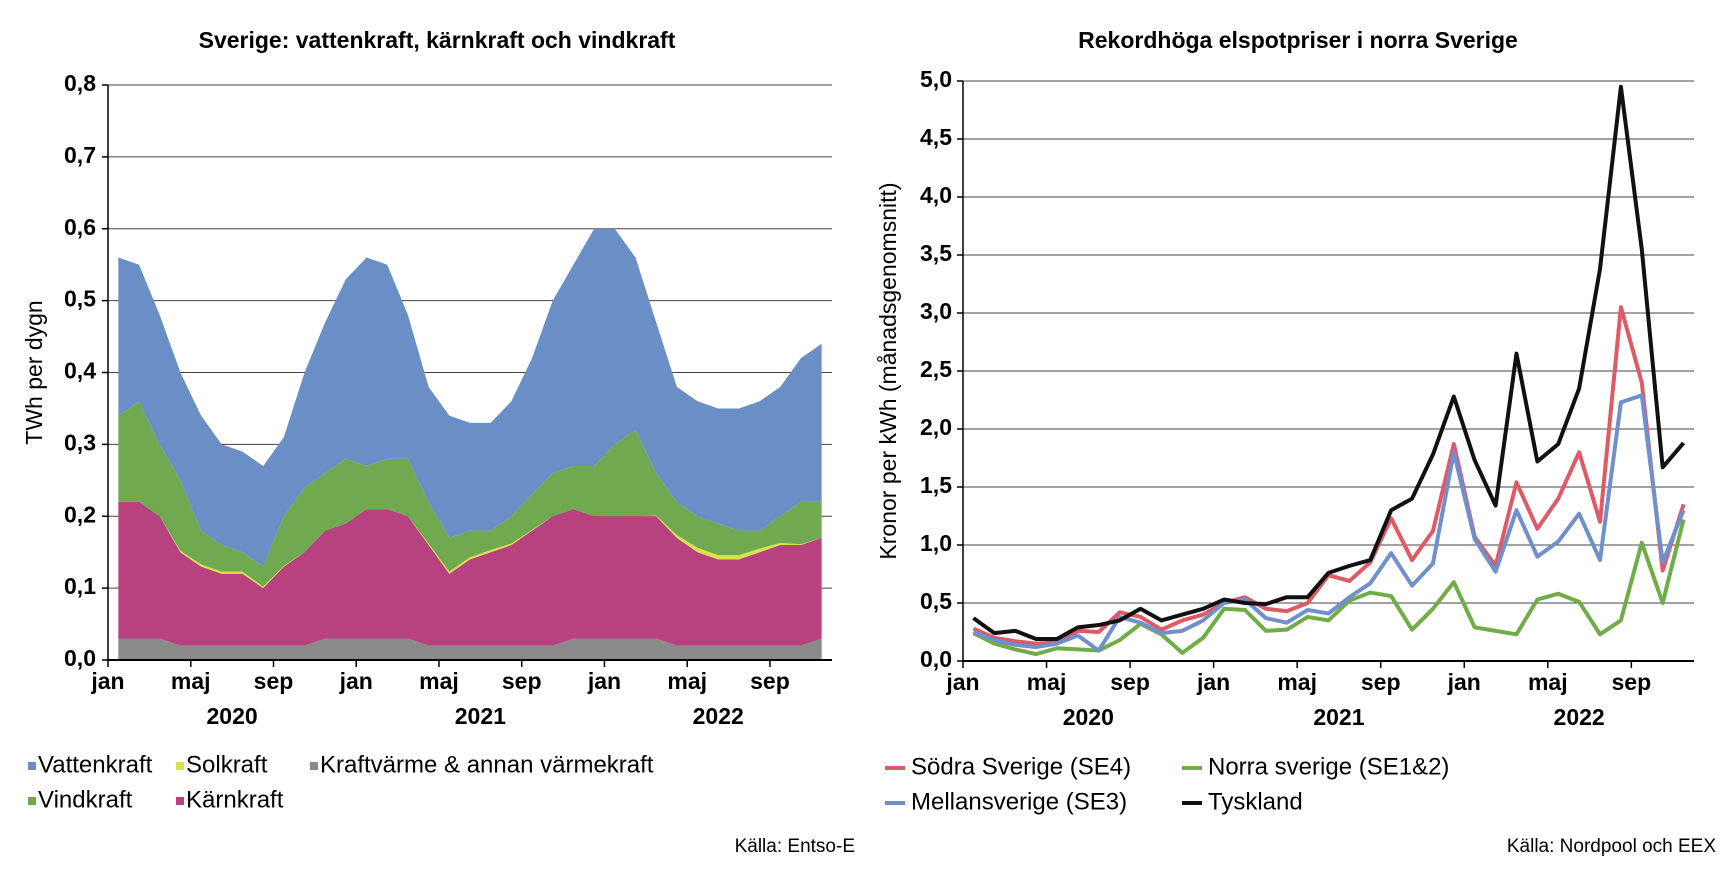  Describe the element at coordinates (1611, 846) in the screenshot. I see `source-note: Källa: Nordpool och EEX` at that location.